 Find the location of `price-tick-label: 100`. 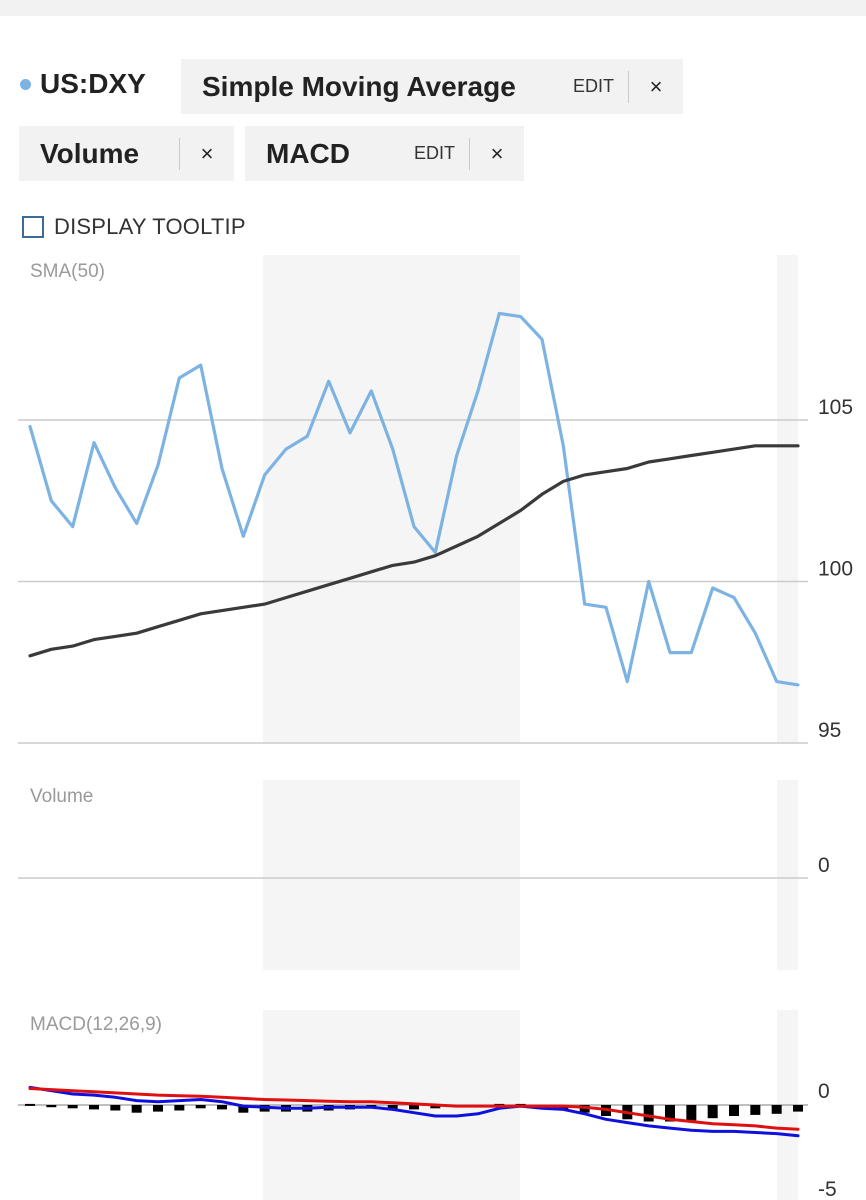

price-tick-label: 100 is located at coordinates (835, 569).